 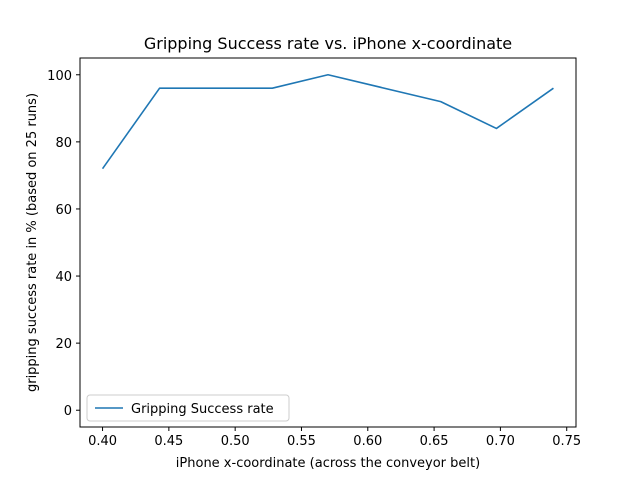 I want to click on y-tick-label: 0, so click(x=68, y=411).